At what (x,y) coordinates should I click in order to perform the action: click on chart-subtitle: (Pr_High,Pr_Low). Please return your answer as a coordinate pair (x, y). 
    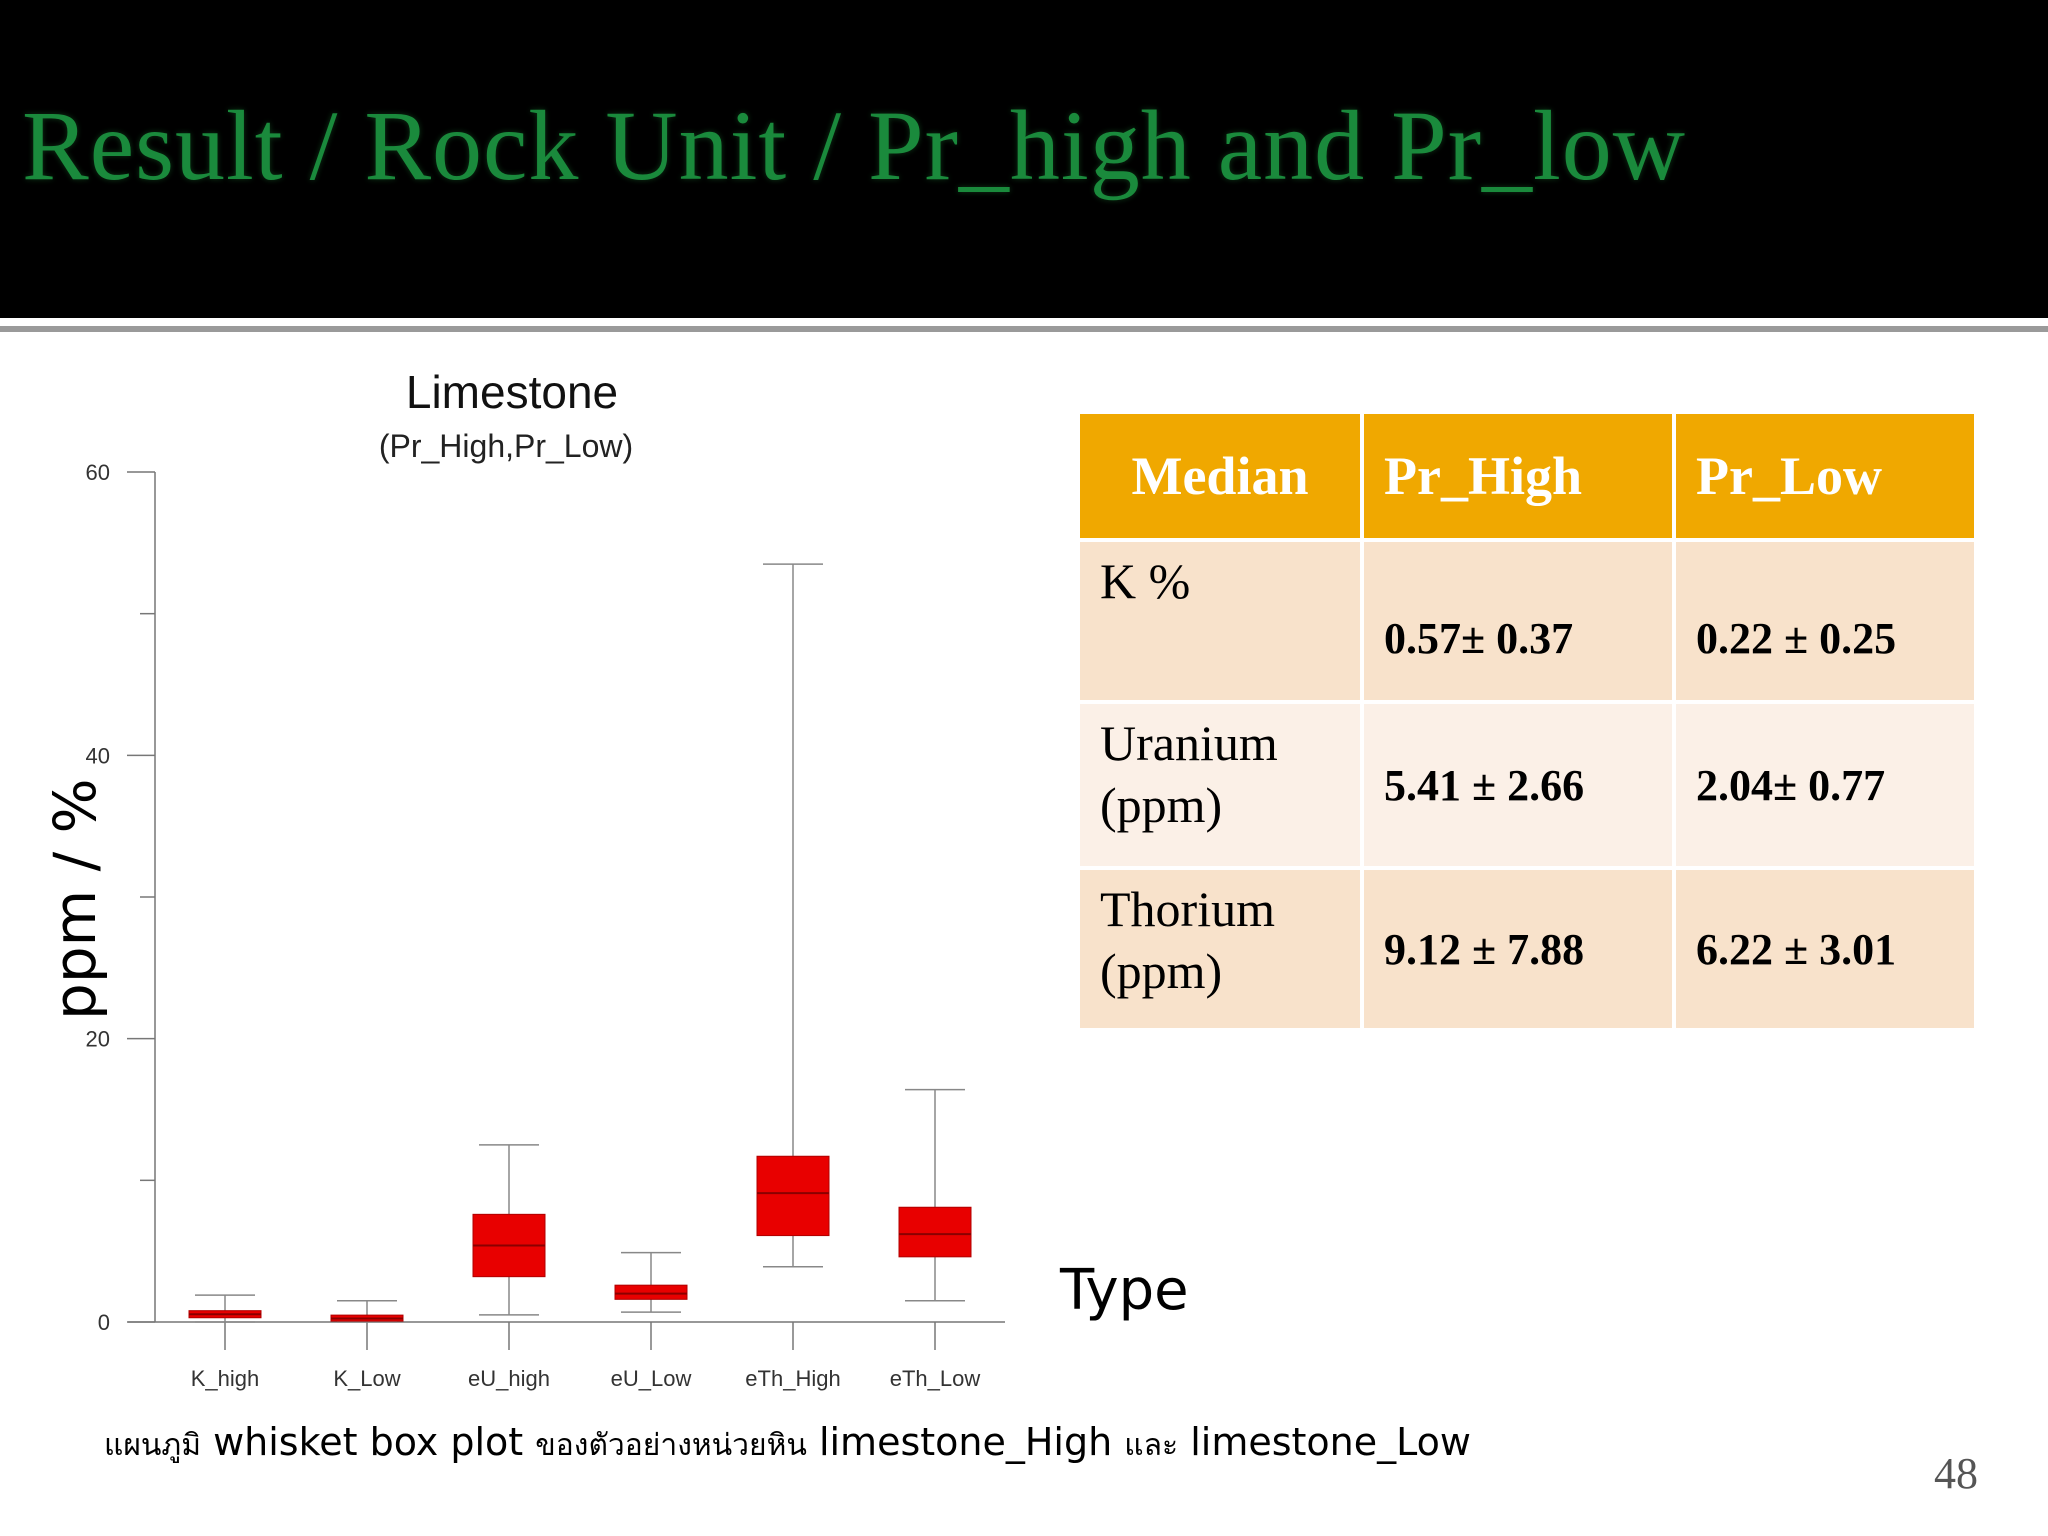
    Looking at the image, I should click on (506, 446).